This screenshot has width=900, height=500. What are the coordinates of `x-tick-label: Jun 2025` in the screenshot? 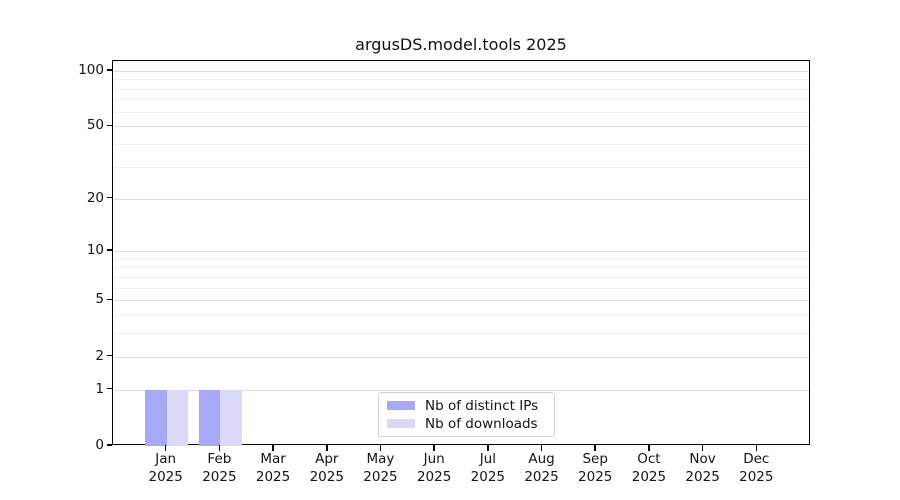 It's located at (434, 468).